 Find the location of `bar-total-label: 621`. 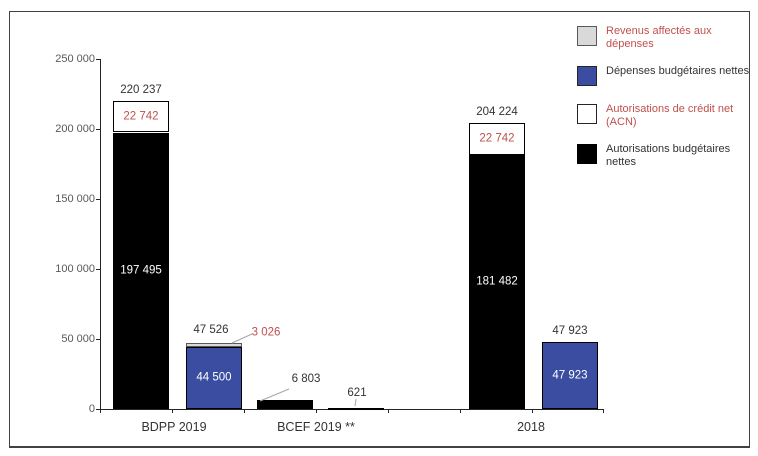

bar-total-label: 621 is located at coordinates (357, 393).